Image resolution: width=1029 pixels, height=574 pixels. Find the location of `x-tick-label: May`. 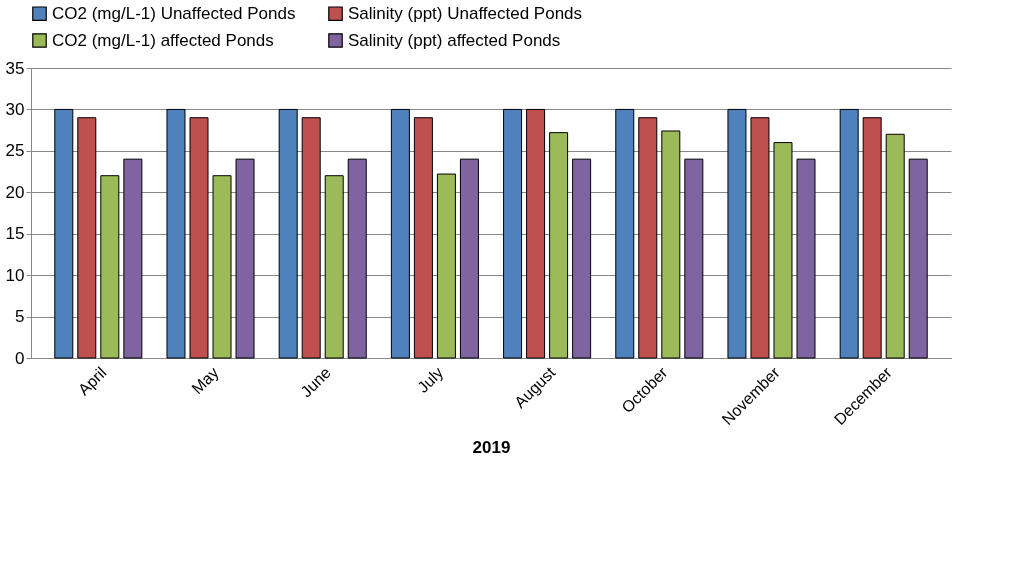

x-tick-label: May is located at coordinates (205, 380).